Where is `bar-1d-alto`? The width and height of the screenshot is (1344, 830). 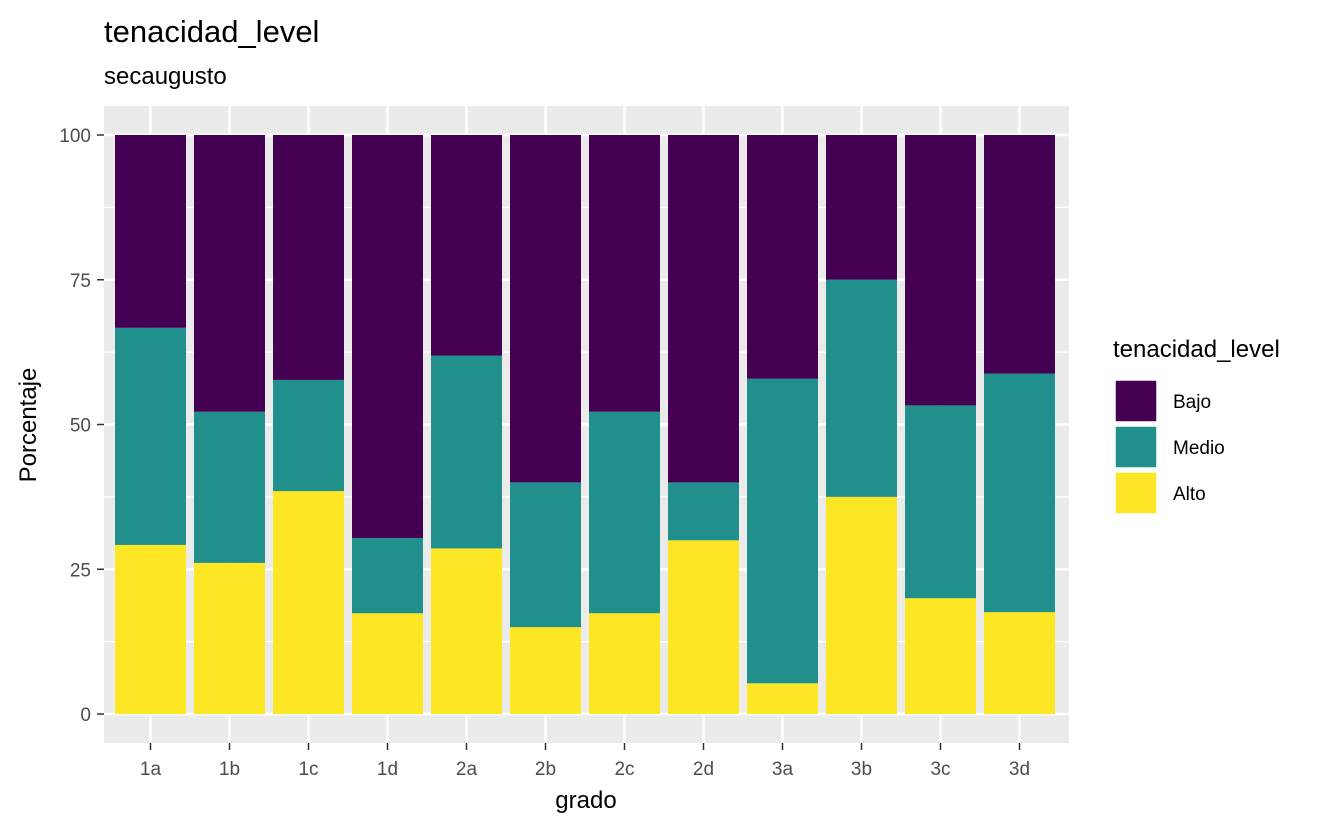
bar-1d-alto is located at coordinates (387, 663).